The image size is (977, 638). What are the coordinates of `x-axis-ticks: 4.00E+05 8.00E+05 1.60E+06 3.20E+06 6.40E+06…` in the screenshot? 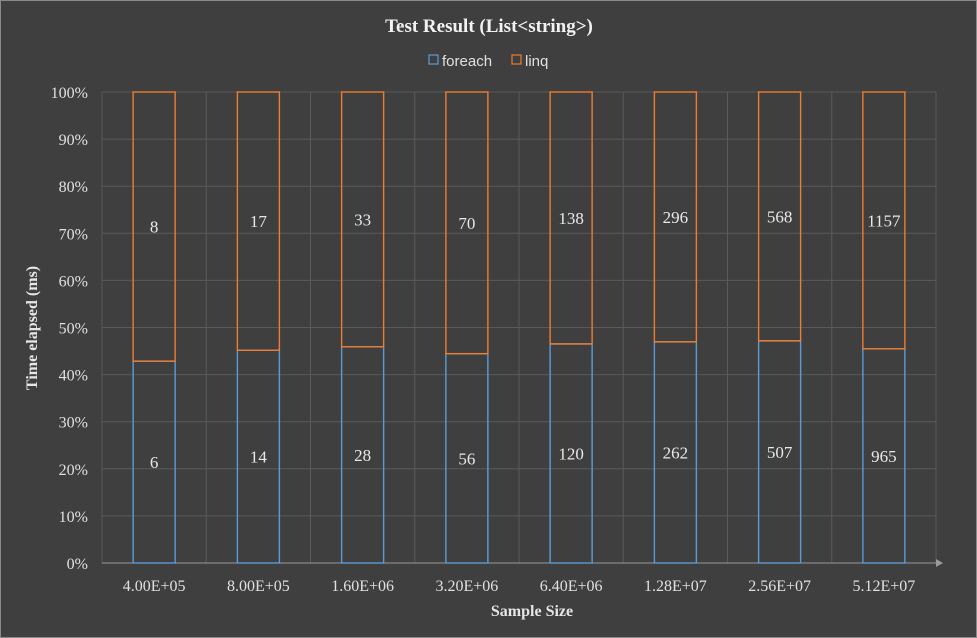 It's located at (519, 586).